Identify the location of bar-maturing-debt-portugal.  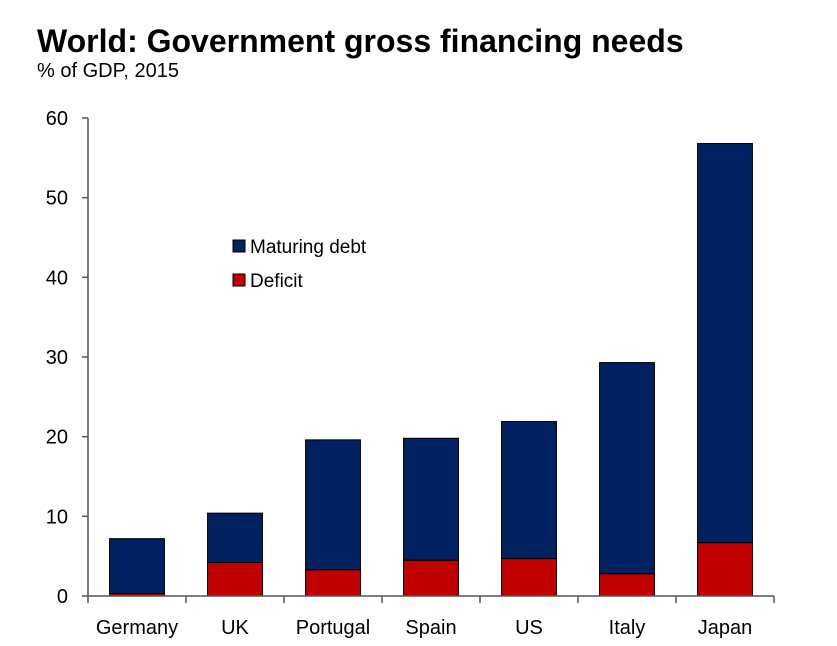
(333, 505).